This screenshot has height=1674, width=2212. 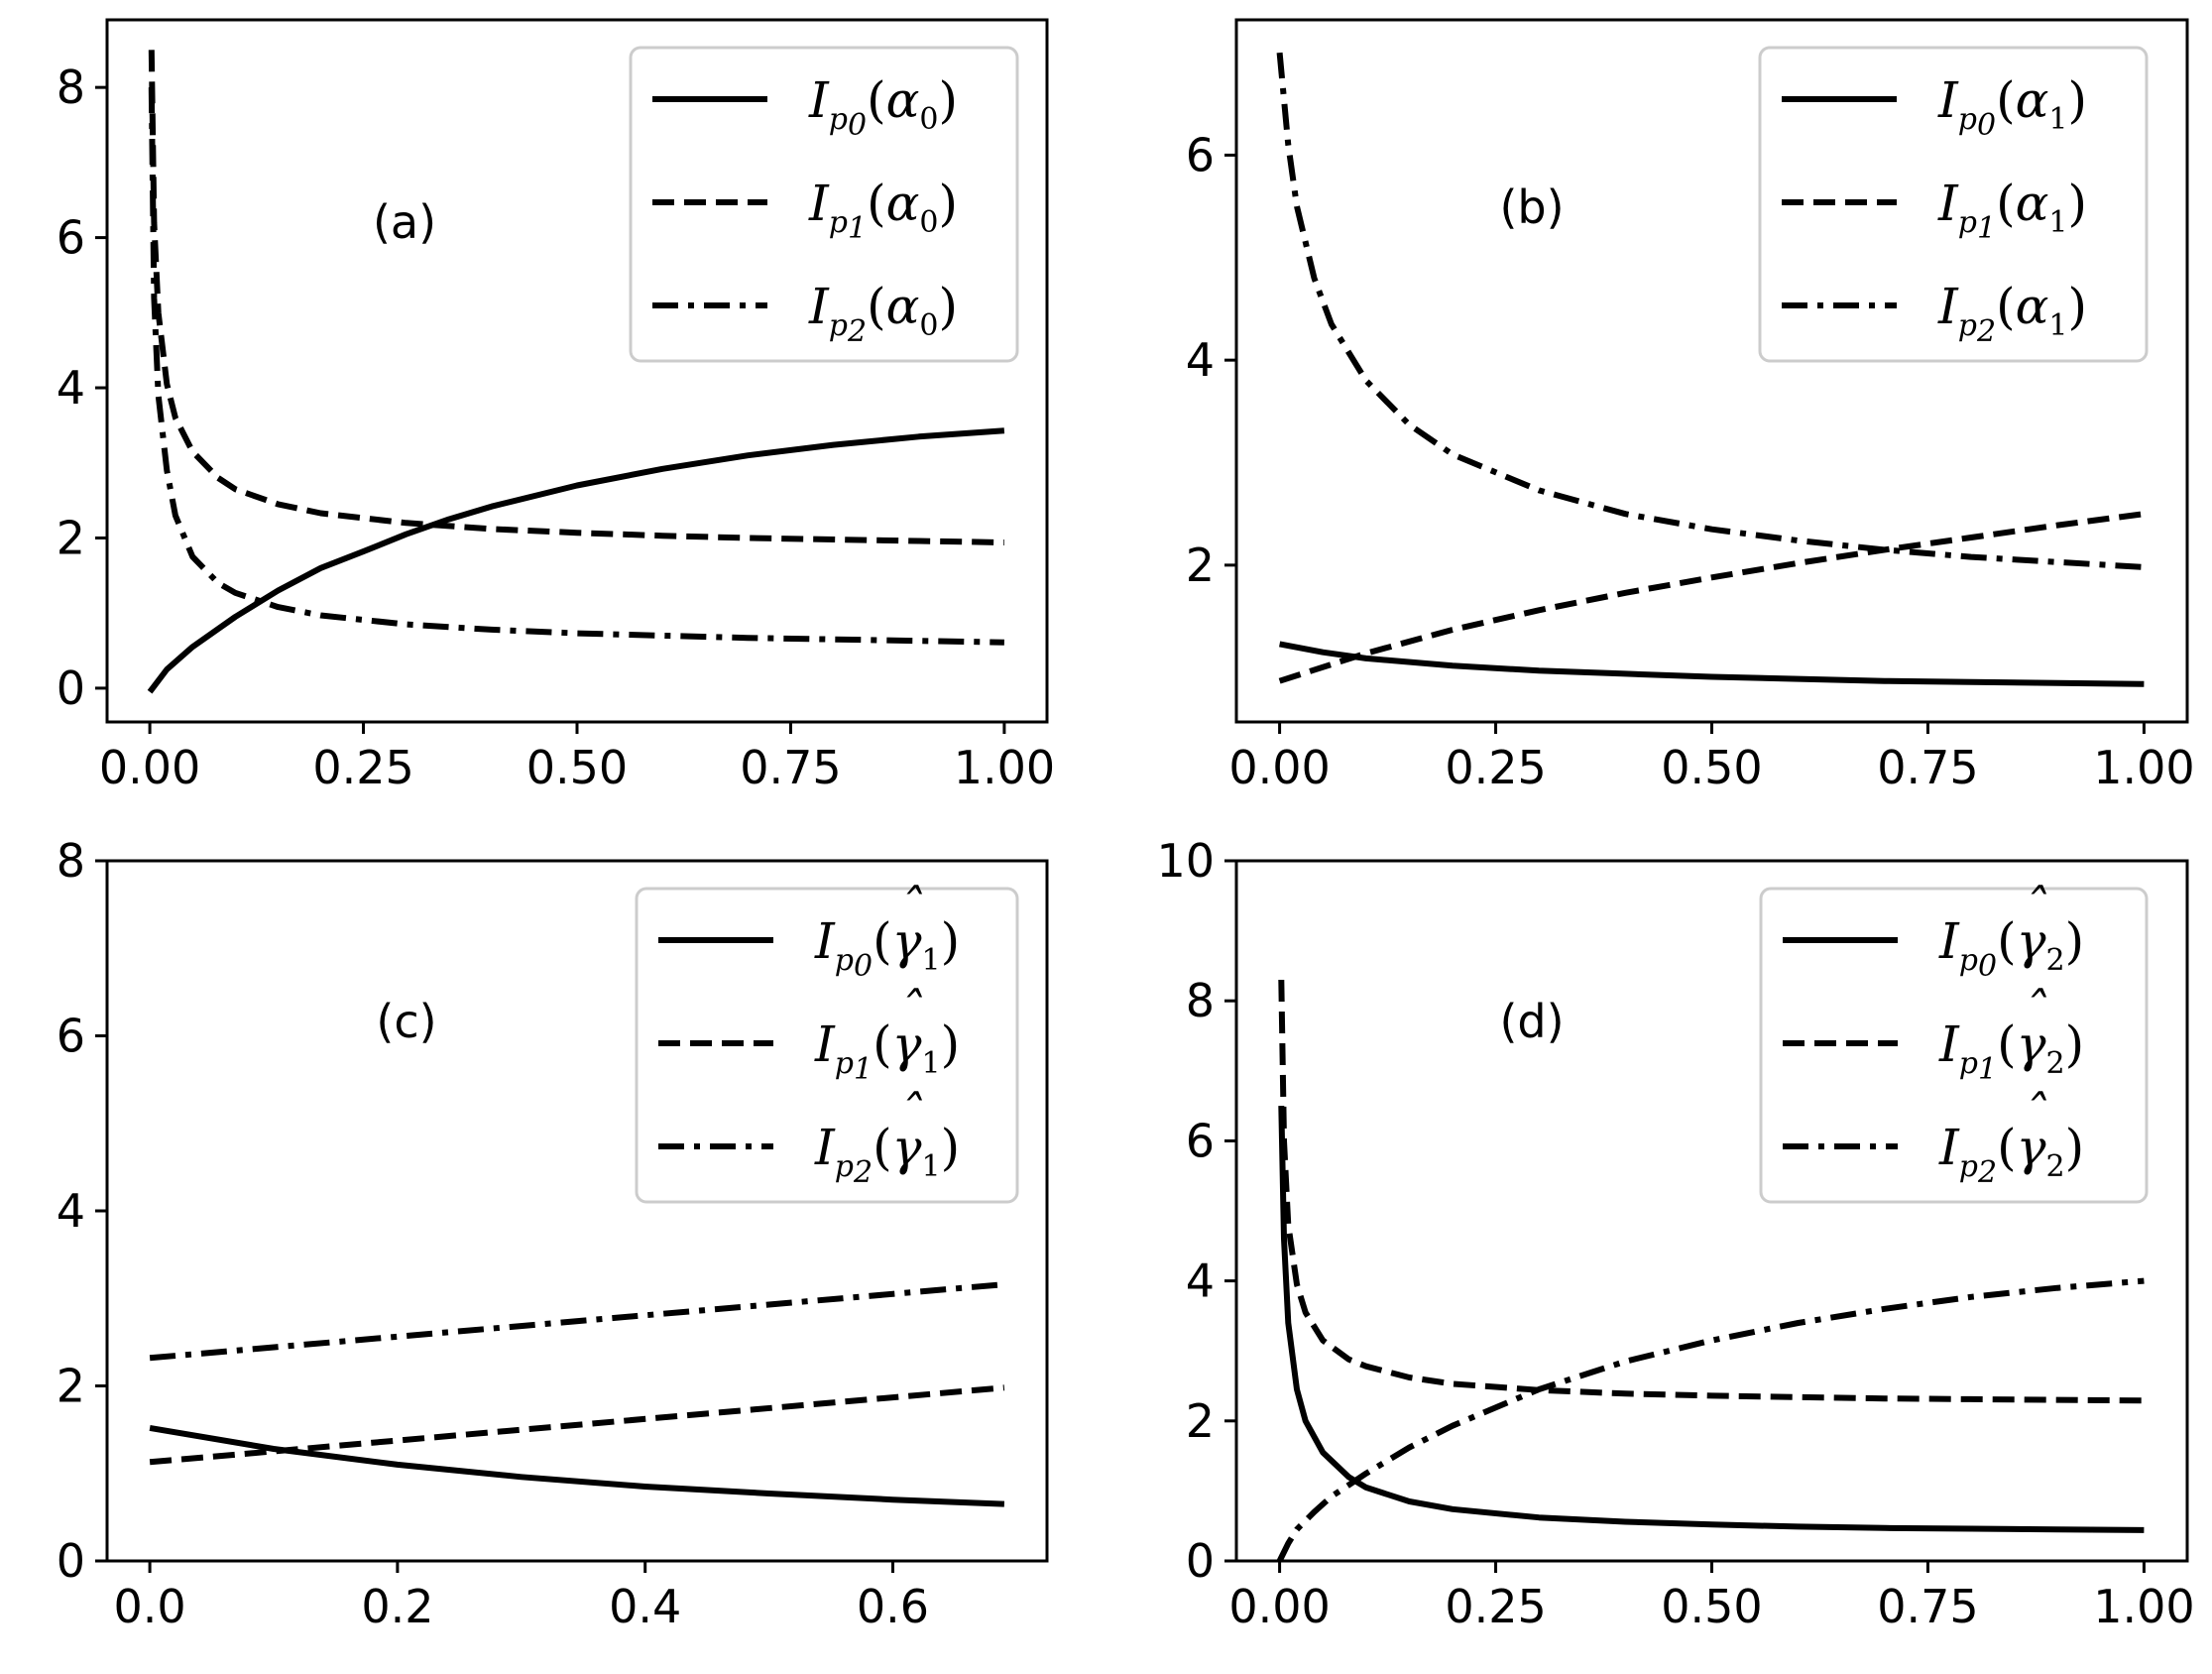 I want to click on legend-label-c-1: Ip1(γ1), so click(x=887, y=1051).